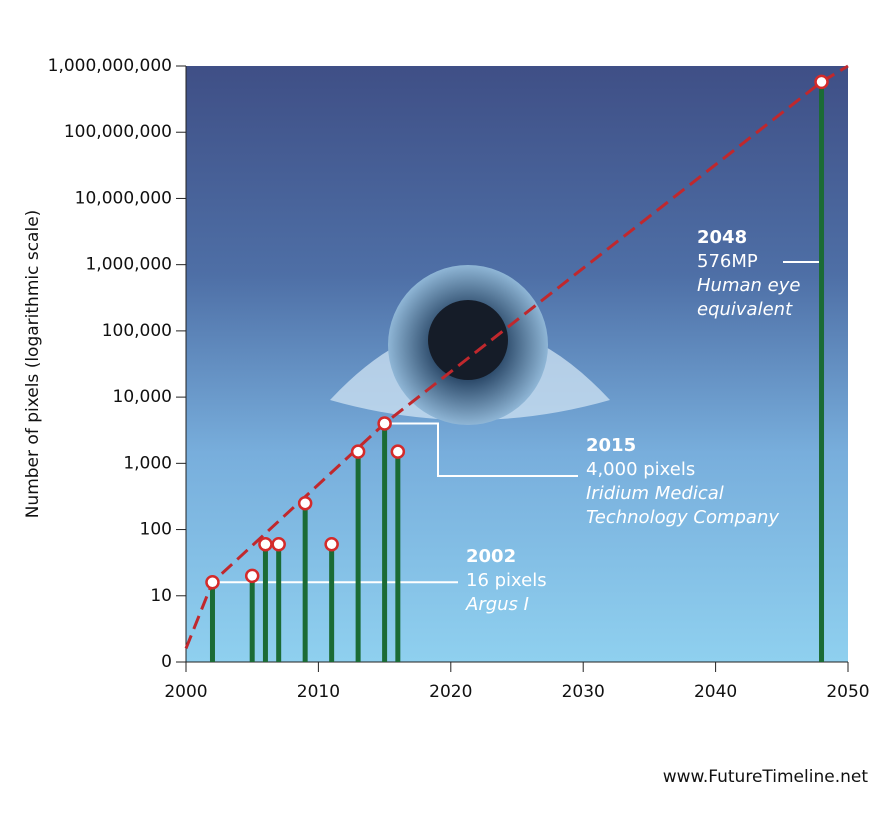 Image resolution: width=895 pixels, height=815 pixels. I want to click on annotation-line: 576MP, so click(727, 261).